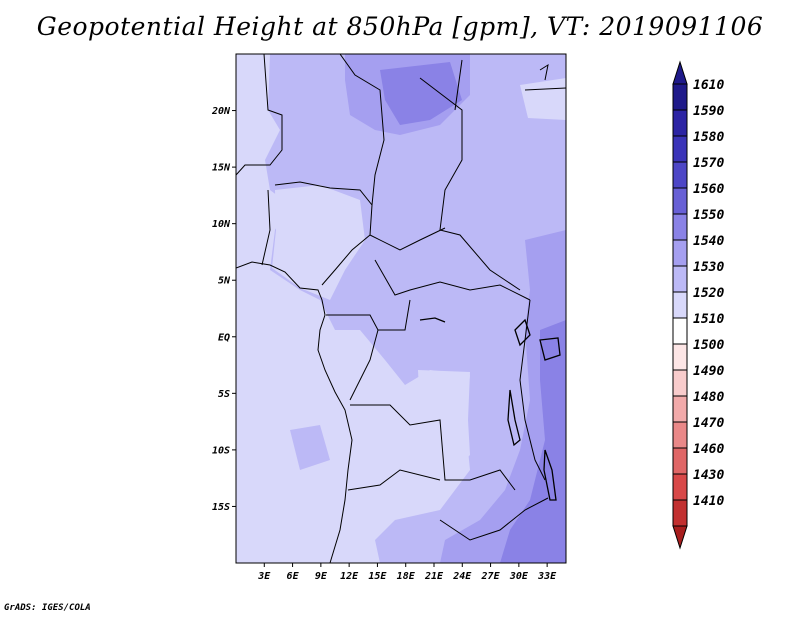  What do you see at coordinates (221, 450) in the screenshot?
I see `lat-tick-label: 10S` at bounding box center [221, 450].